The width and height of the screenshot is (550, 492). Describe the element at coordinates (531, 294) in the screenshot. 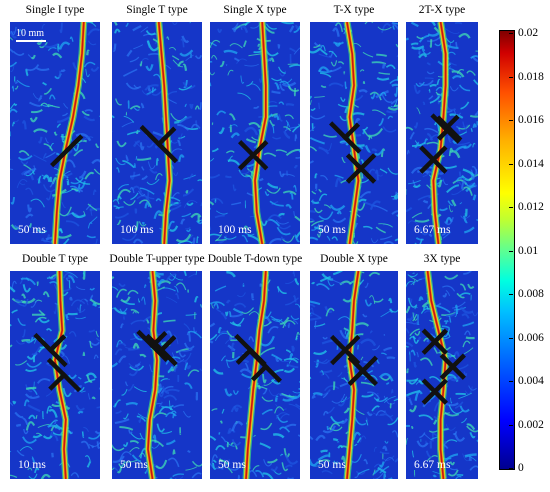

I see `colorbar-tick-label: 0.008` at that location.